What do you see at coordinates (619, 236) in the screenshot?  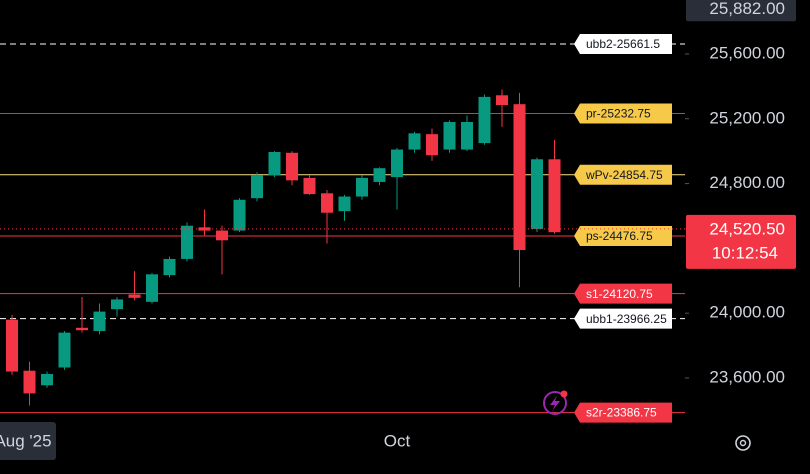 I see `level-label: ps-24476.75` at bounding box center [619, 236].